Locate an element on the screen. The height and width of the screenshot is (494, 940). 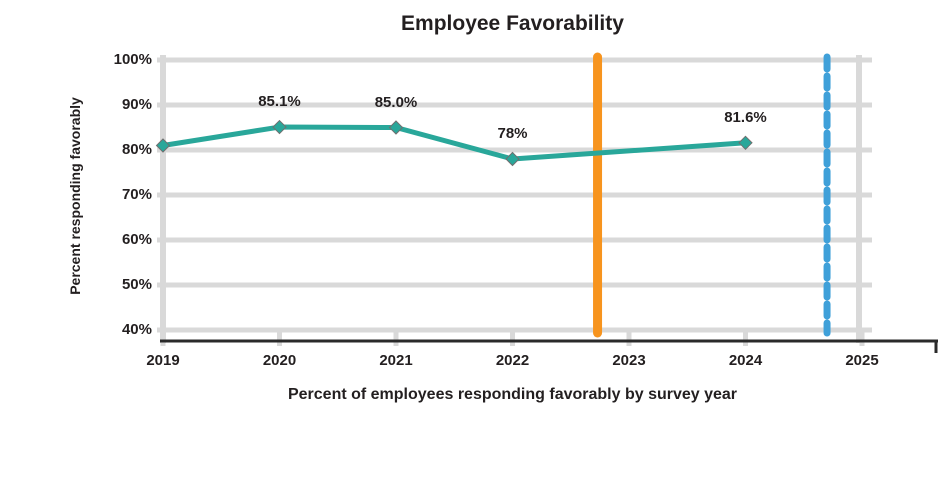
y-axis-label: Percent responding favorably is located at coordinates (75, 196).